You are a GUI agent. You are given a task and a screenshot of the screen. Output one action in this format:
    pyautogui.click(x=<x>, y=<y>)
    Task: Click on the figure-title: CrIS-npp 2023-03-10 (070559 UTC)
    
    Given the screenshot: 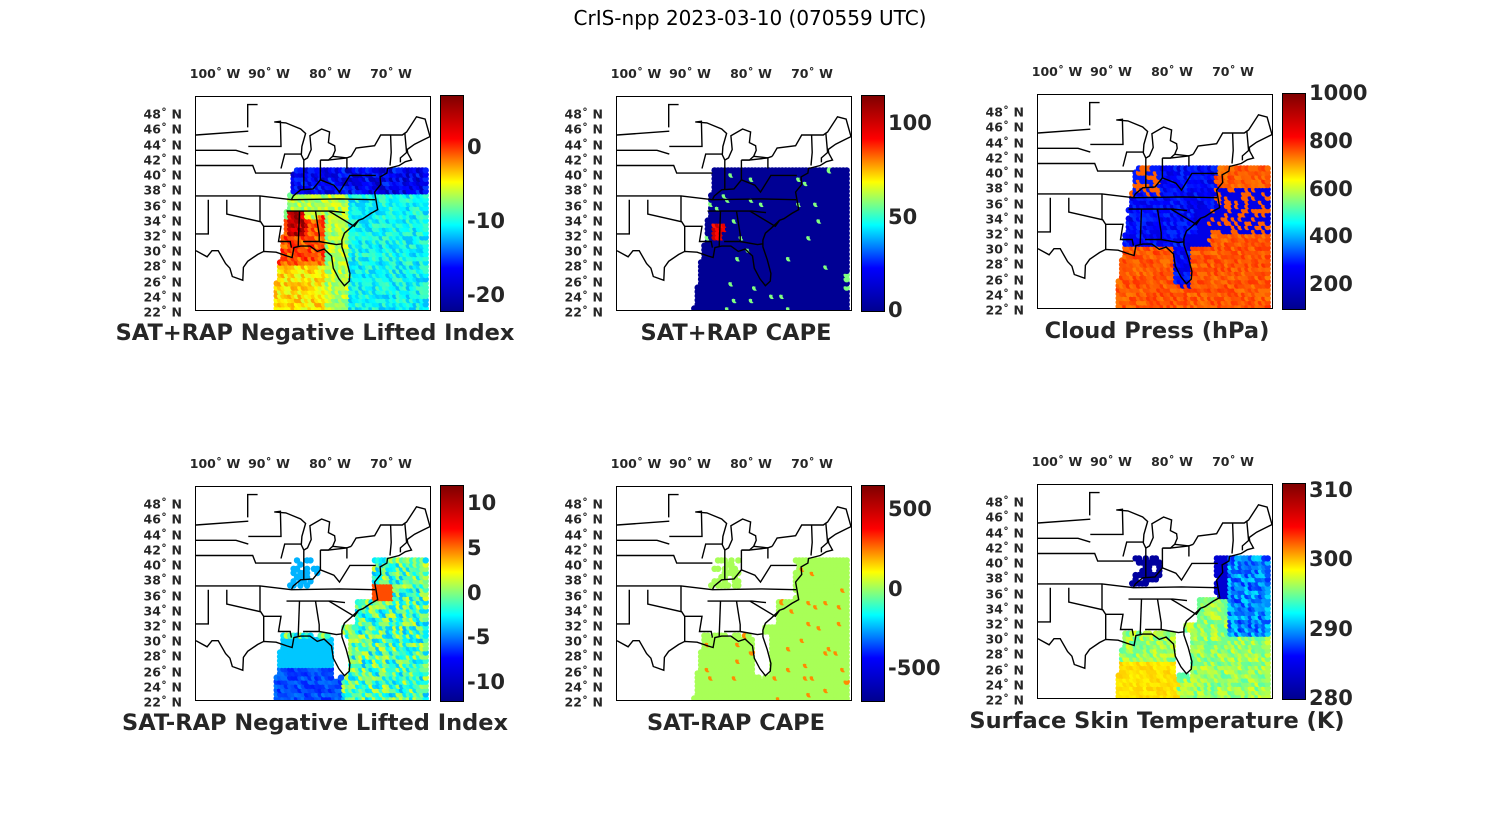 What is the action you would take?
    pyautogui.click(x=750, y=18)
    